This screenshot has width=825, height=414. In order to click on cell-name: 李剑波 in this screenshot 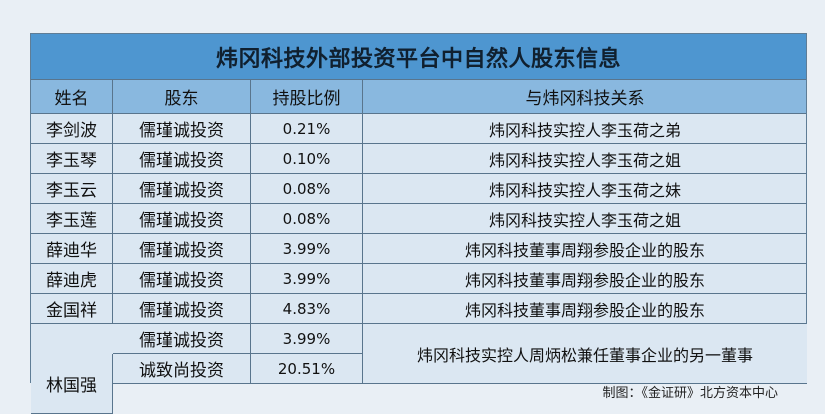, I will do `click(72, 128)`.